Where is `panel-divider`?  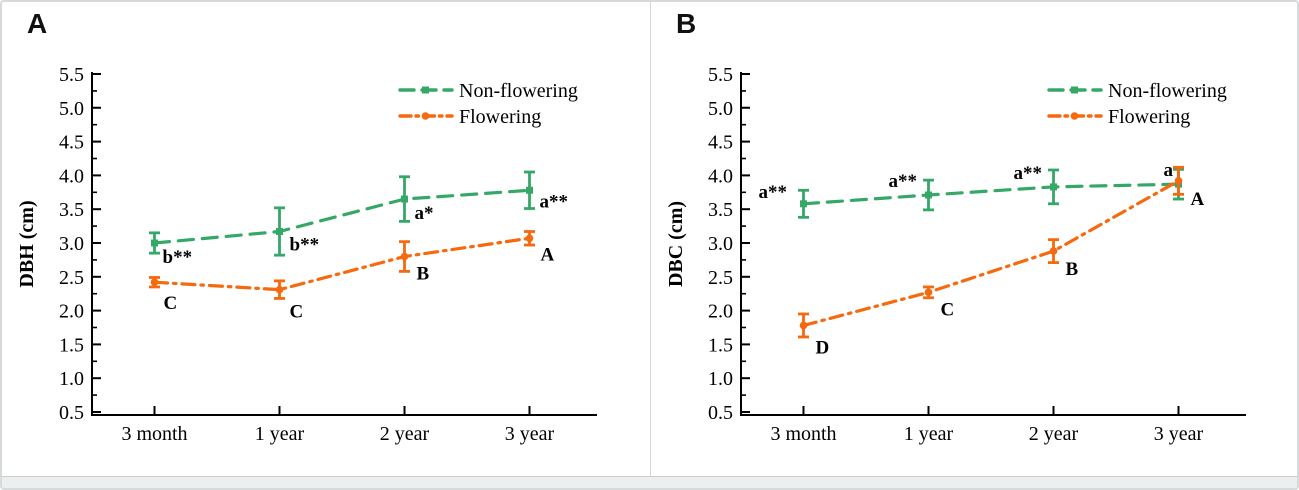
panel-divider is located at coordinates (650, 239).